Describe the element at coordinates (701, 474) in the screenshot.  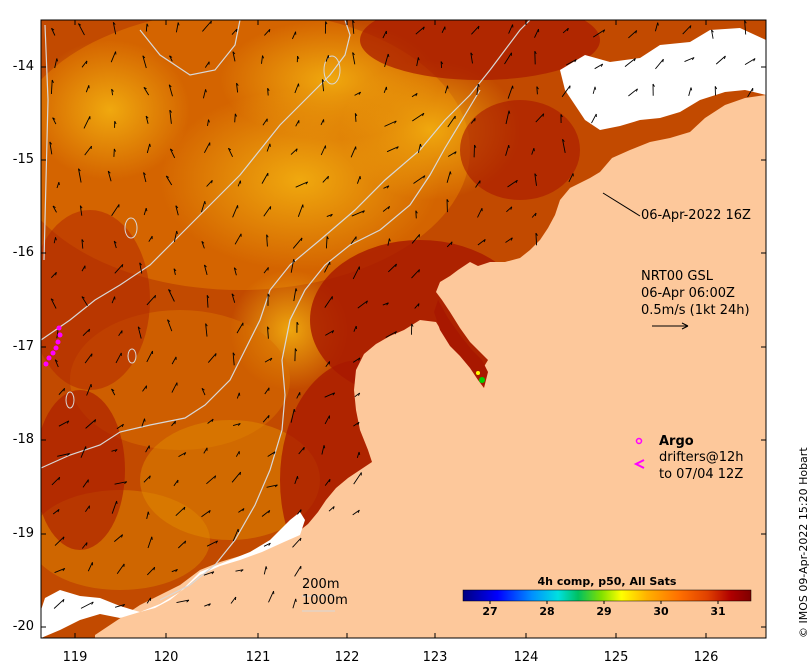
I see `drifters-time-label: to 07/04 12Z` at that location.